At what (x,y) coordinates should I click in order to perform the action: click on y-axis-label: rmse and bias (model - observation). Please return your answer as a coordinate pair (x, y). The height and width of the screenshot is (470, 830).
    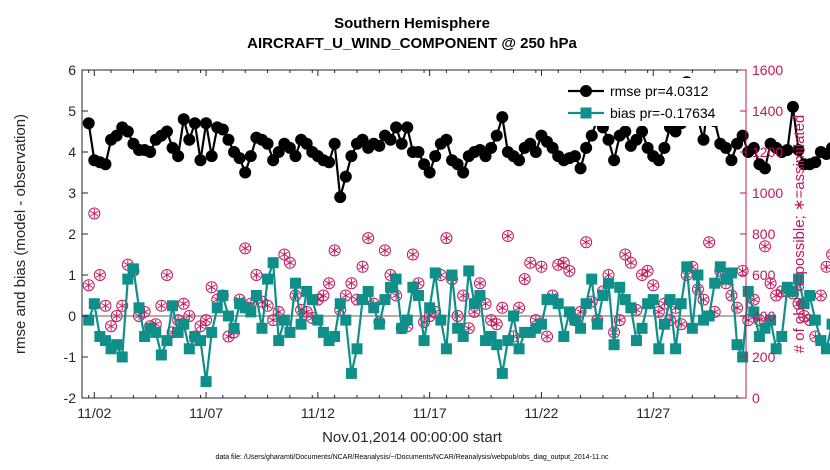
    Looking at the image, I should click on (20, 234).